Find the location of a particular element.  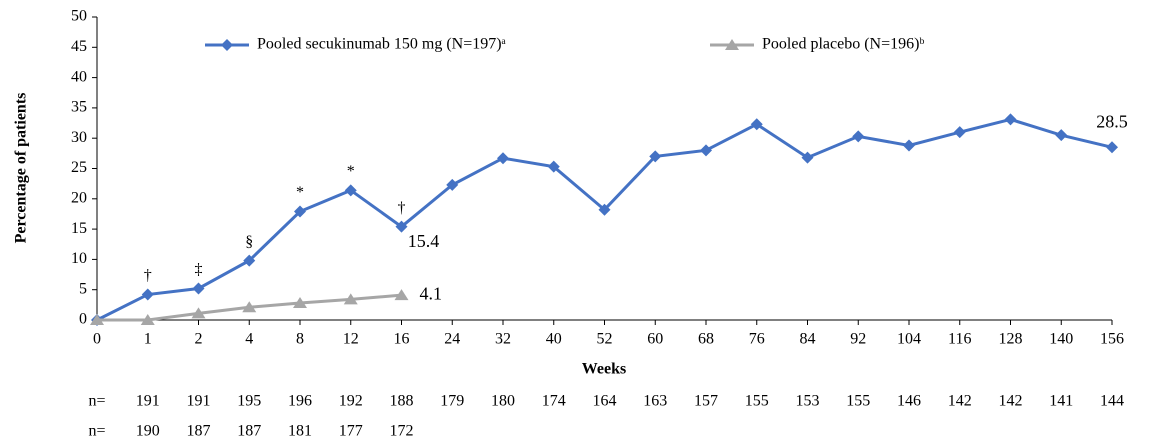

x-tick-label: 8 is located at coordinates (300, 339).